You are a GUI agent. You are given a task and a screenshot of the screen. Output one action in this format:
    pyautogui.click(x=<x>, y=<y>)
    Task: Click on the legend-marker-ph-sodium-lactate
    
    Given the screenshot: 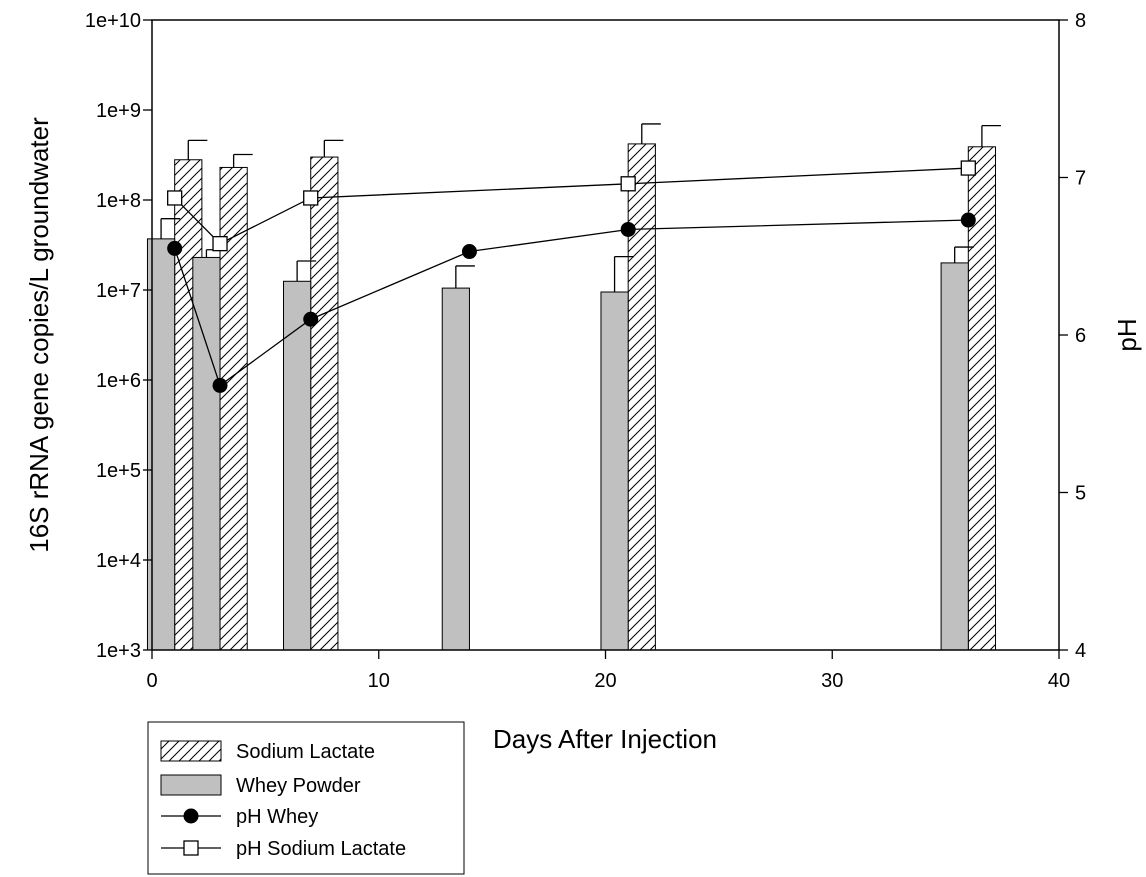 What is the action you would take?
    pyautogui.click(x=191, y=848)
    